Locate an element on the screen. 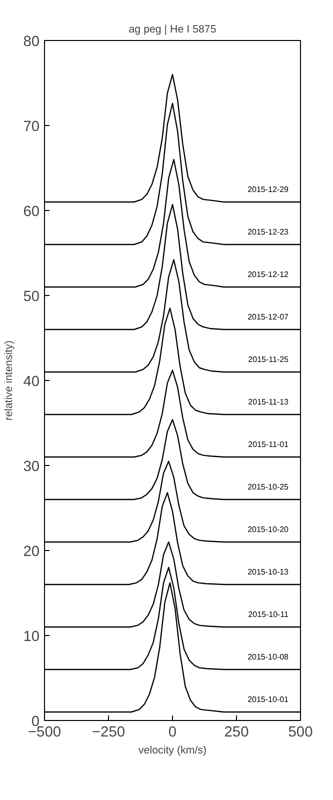  series-label: 2015-11-01 is located at coordinates (269, 444).